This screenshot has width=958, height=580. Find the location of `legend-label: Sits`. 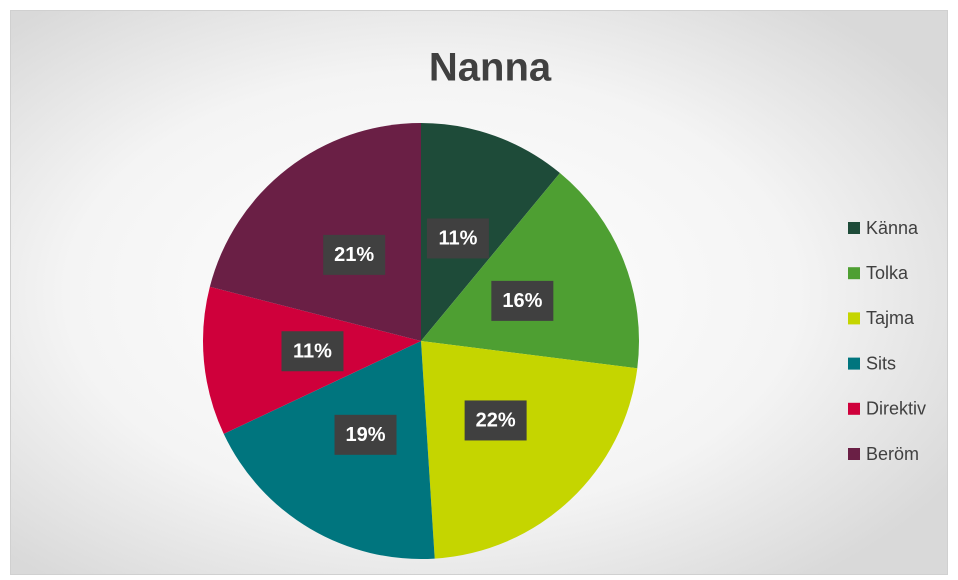

legend-label: Sits is located at coordinates (881, 363).